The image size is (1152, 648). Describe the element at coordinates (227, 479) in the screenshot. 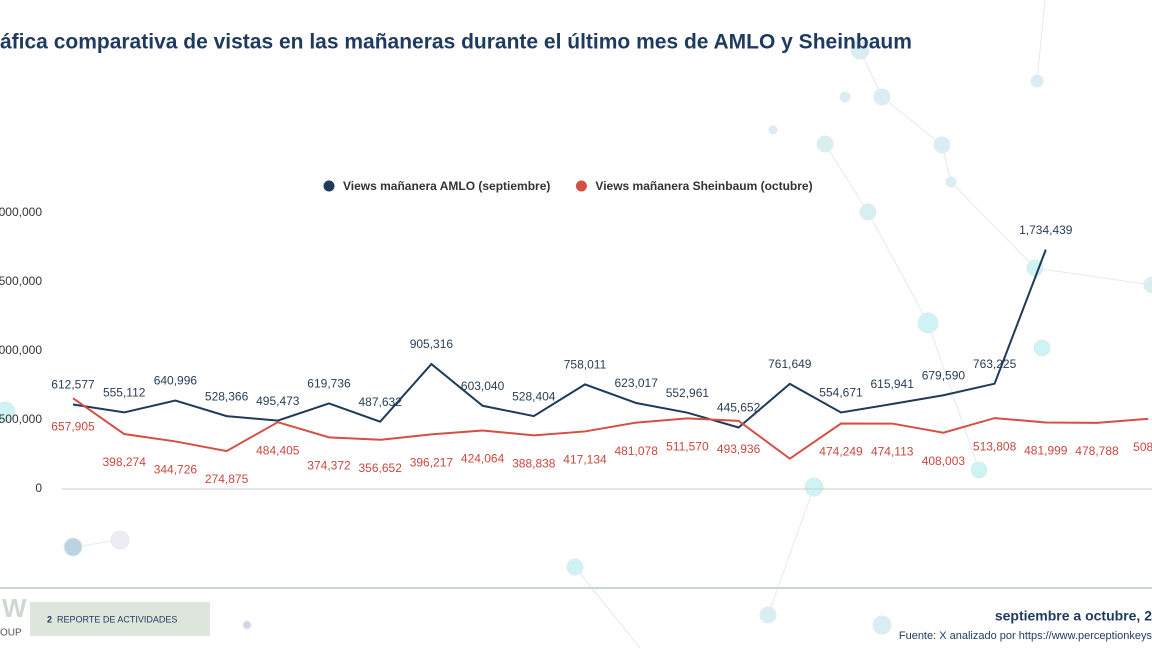

I see `data-label: 274,875` at that location.